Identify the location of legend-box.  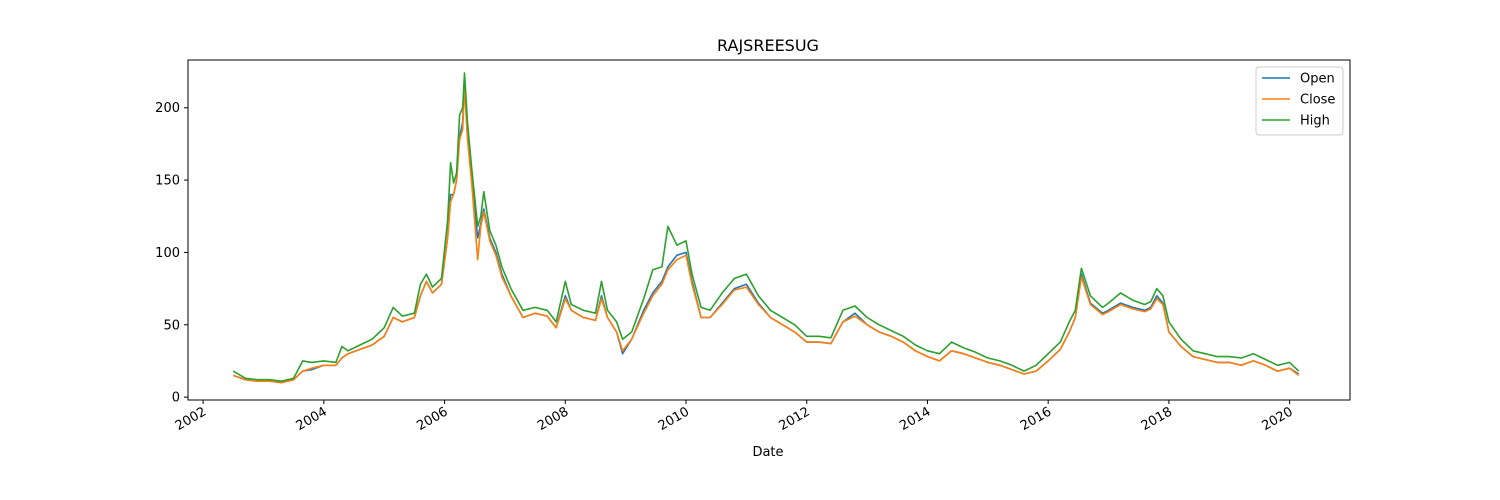
(1299, 101).